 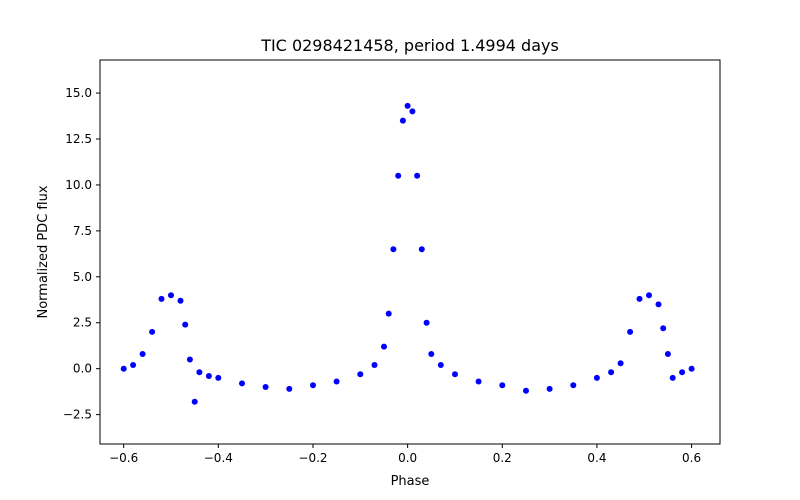 I want to click on y-tick-label: 7.5, so click(x=82, y=231).